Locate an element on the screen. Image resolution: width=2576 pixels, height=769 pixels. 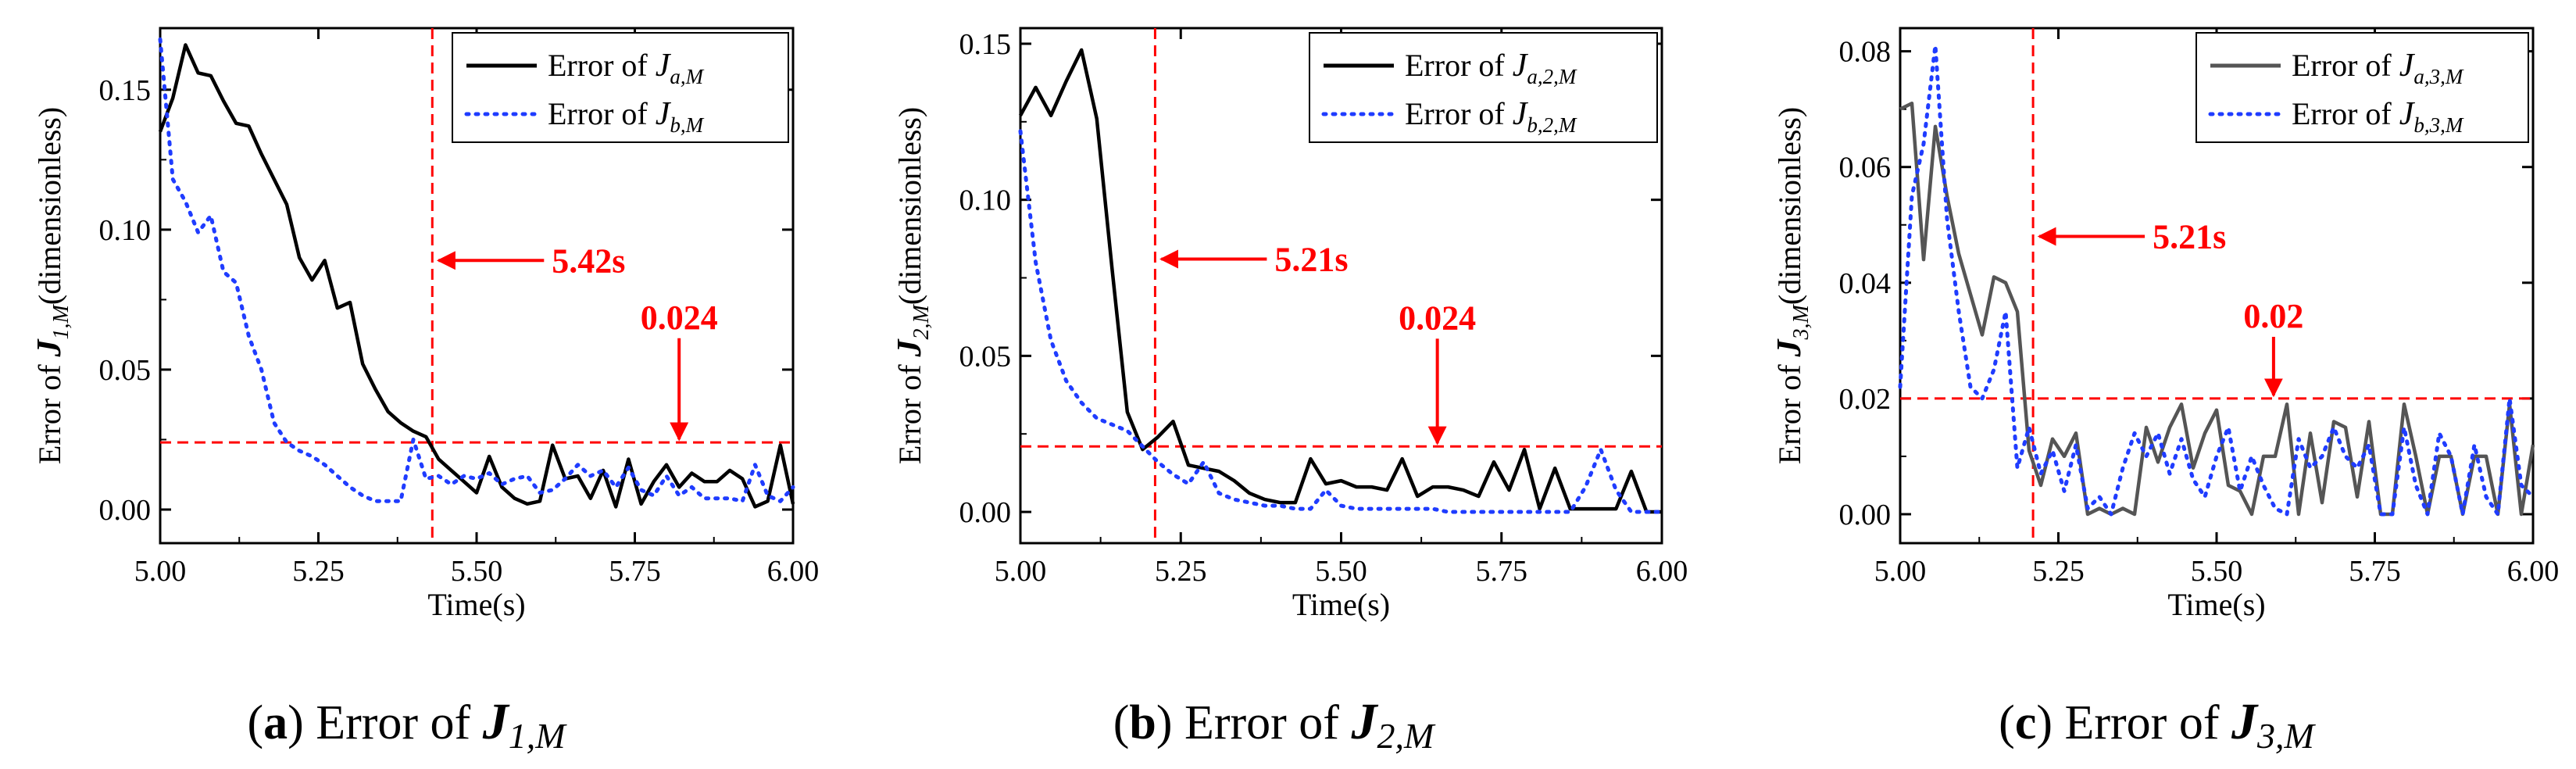
legend-entry: Error of Ja,3,M is located at coordinates (2378, 68).